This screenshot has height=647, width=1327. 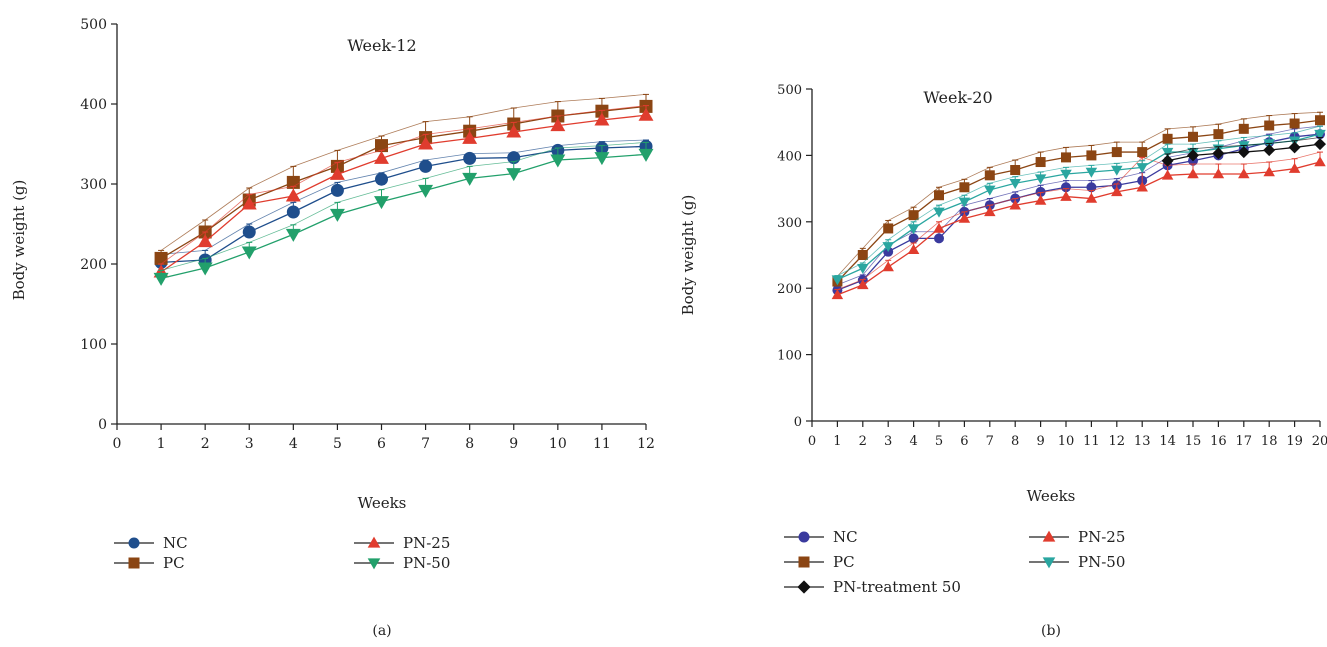 I want to click on x-tick-label: 1, so click(x=161, y=444).